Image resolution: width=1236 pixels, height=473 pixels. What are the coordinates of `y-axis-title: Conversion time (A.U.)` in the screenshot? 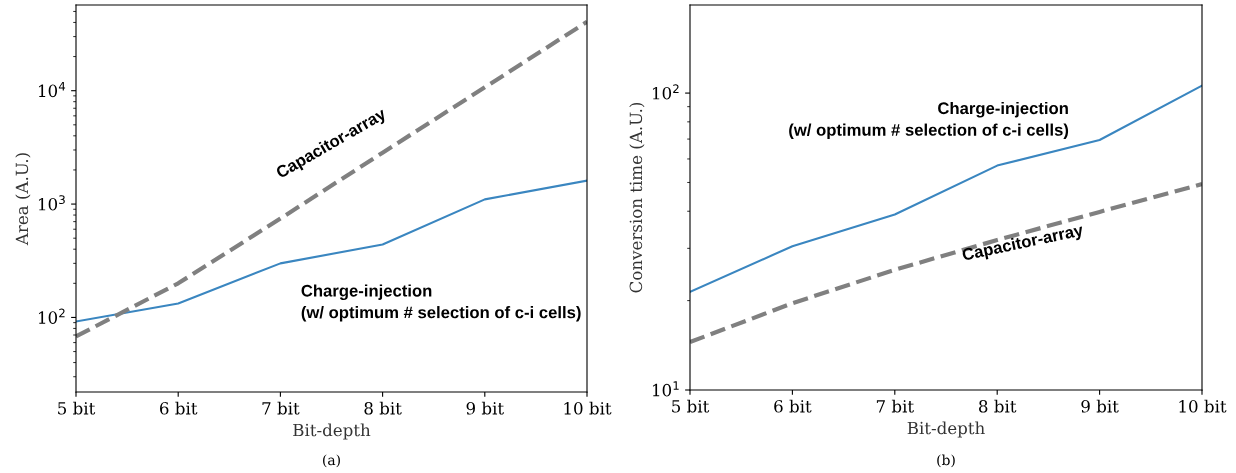 It's located at (637, 197).